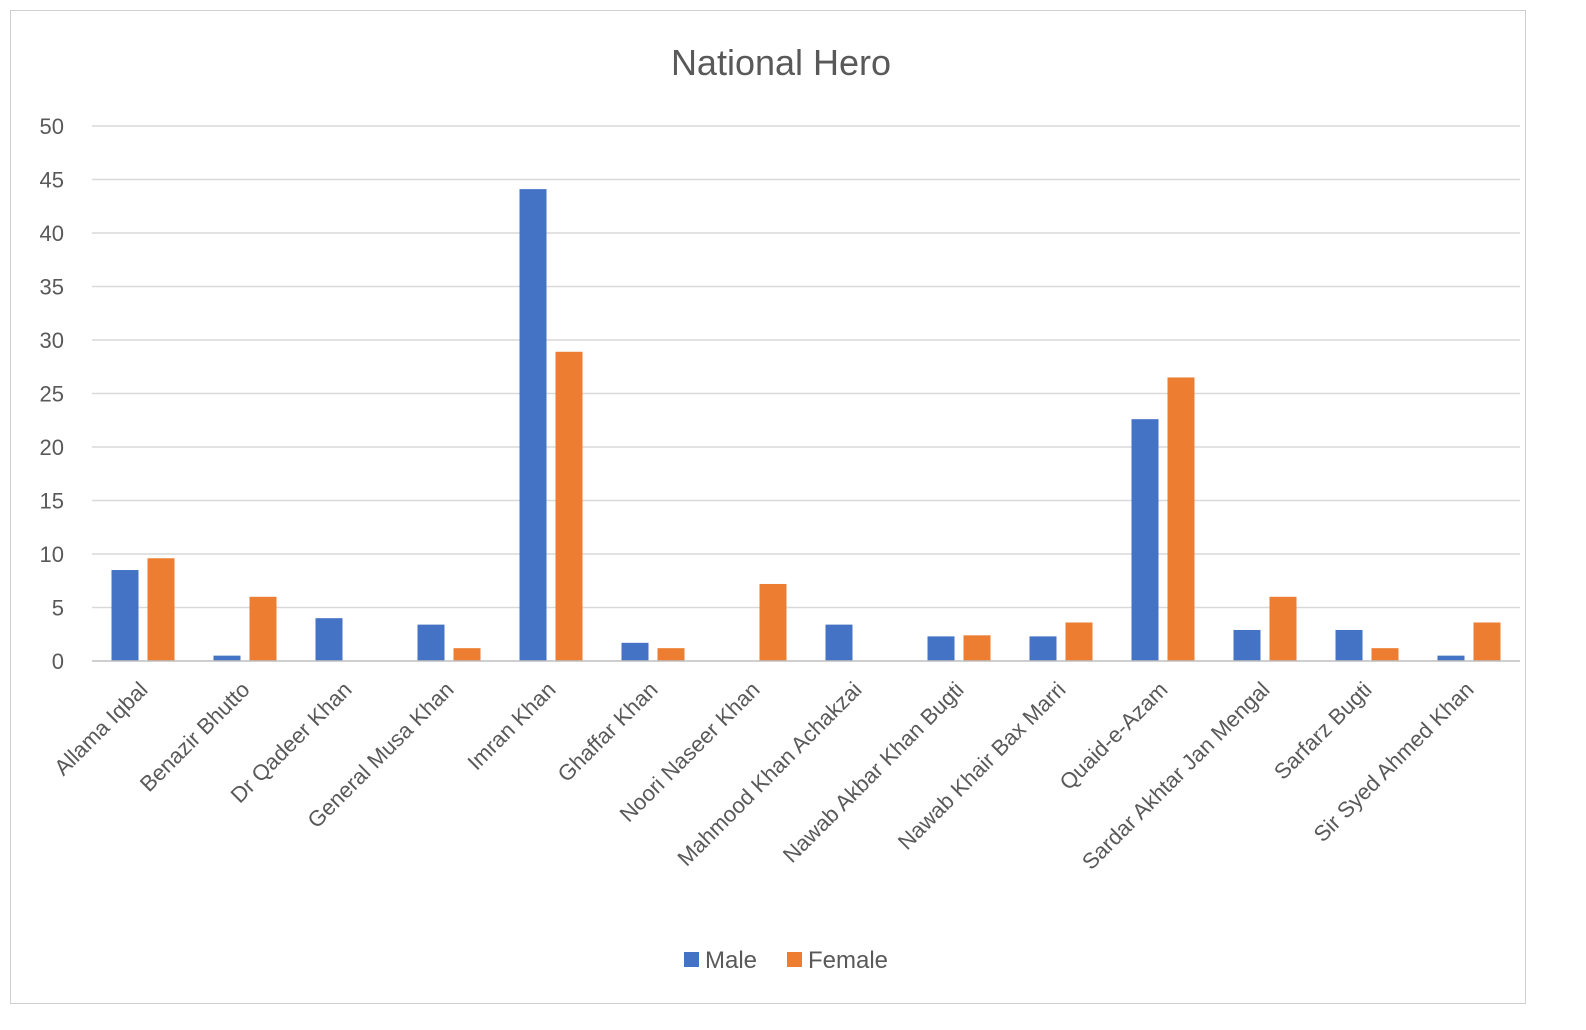  What do you see at coordinates (1114, 736) in the screenshot?
I see `x-tick-label: Quaid-e-Azam` at bounding box center [1114, 736].